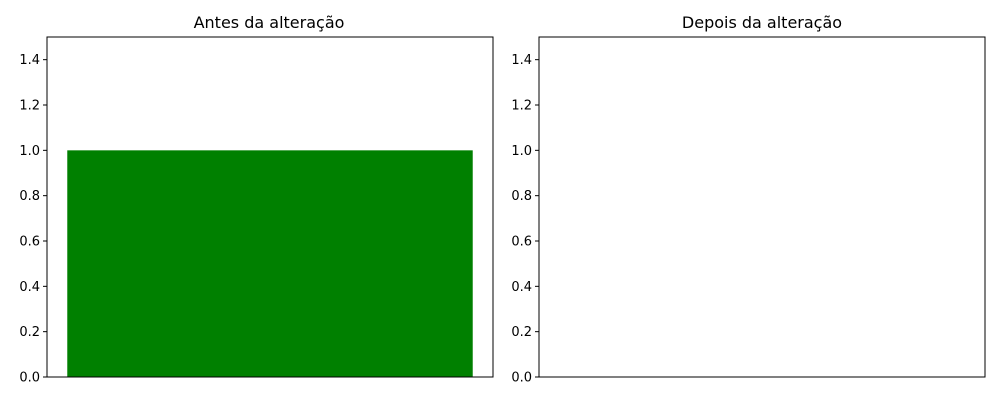  I want to click on chart-title-before: Antes da alteração, so click(269, 22).